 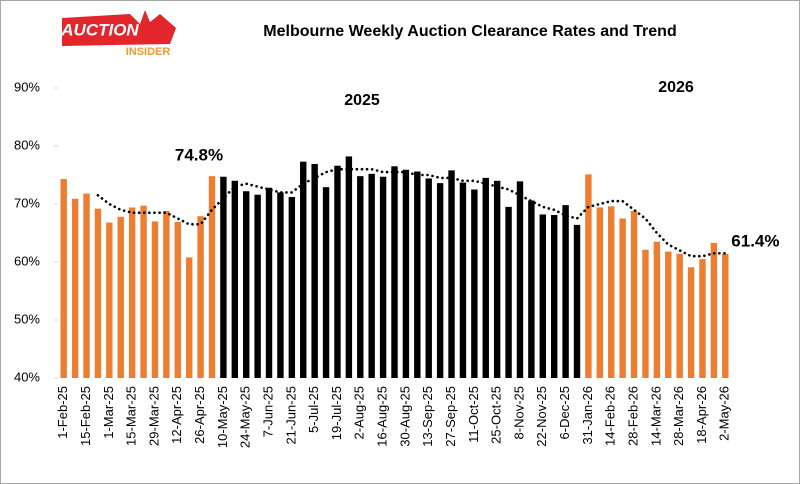 What do you see at coordinates (427, 416) in the screenshot?
I see `x-tick-label: 13-Sep-25` at bounding box center [427, 416].